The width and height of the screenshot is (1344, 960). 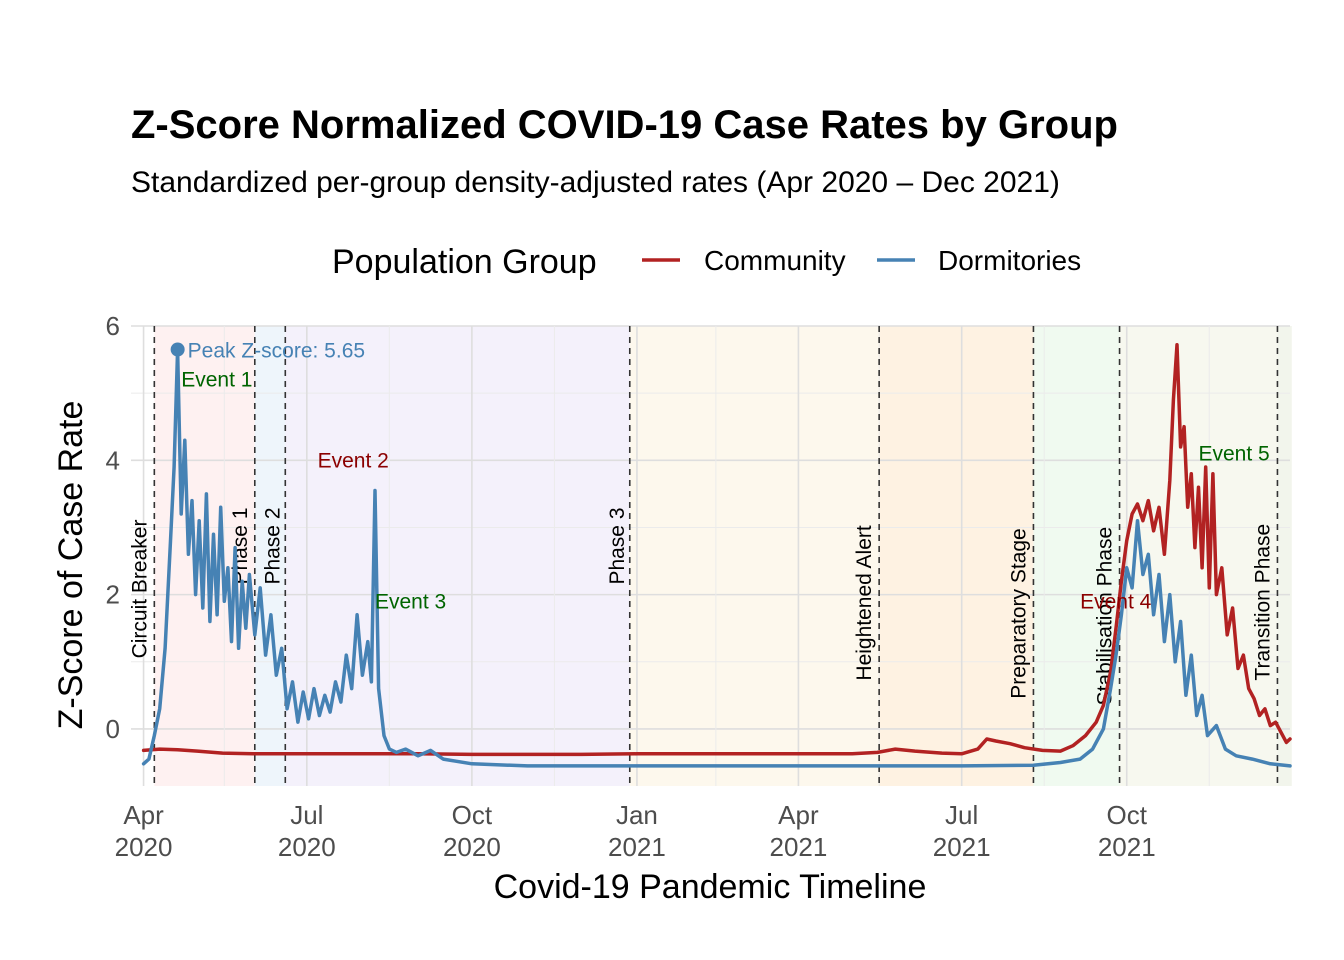 What do you see at coordinates (464, 262) in the screenshot?
I see `legend-title: Population Group` at bounding box center [464, 262].